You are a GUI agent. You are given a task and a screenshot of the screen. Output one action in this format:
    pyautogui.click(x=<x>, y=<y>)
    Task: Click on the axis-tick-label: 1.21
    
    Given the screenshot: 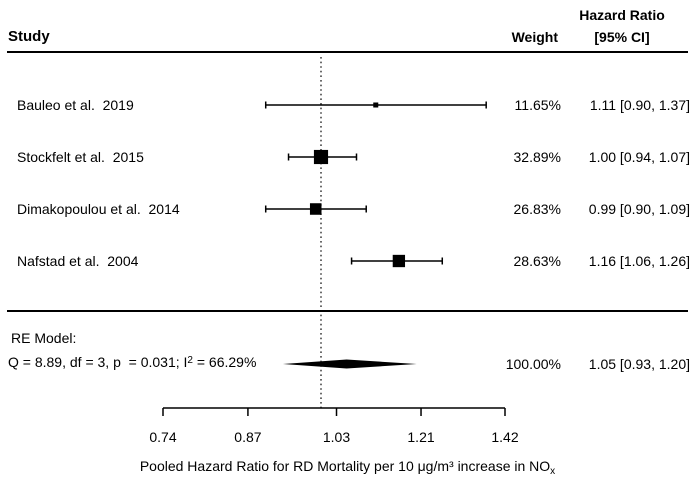 What is the action you would take?
    pyautogui.click(x=420, y=437)
    